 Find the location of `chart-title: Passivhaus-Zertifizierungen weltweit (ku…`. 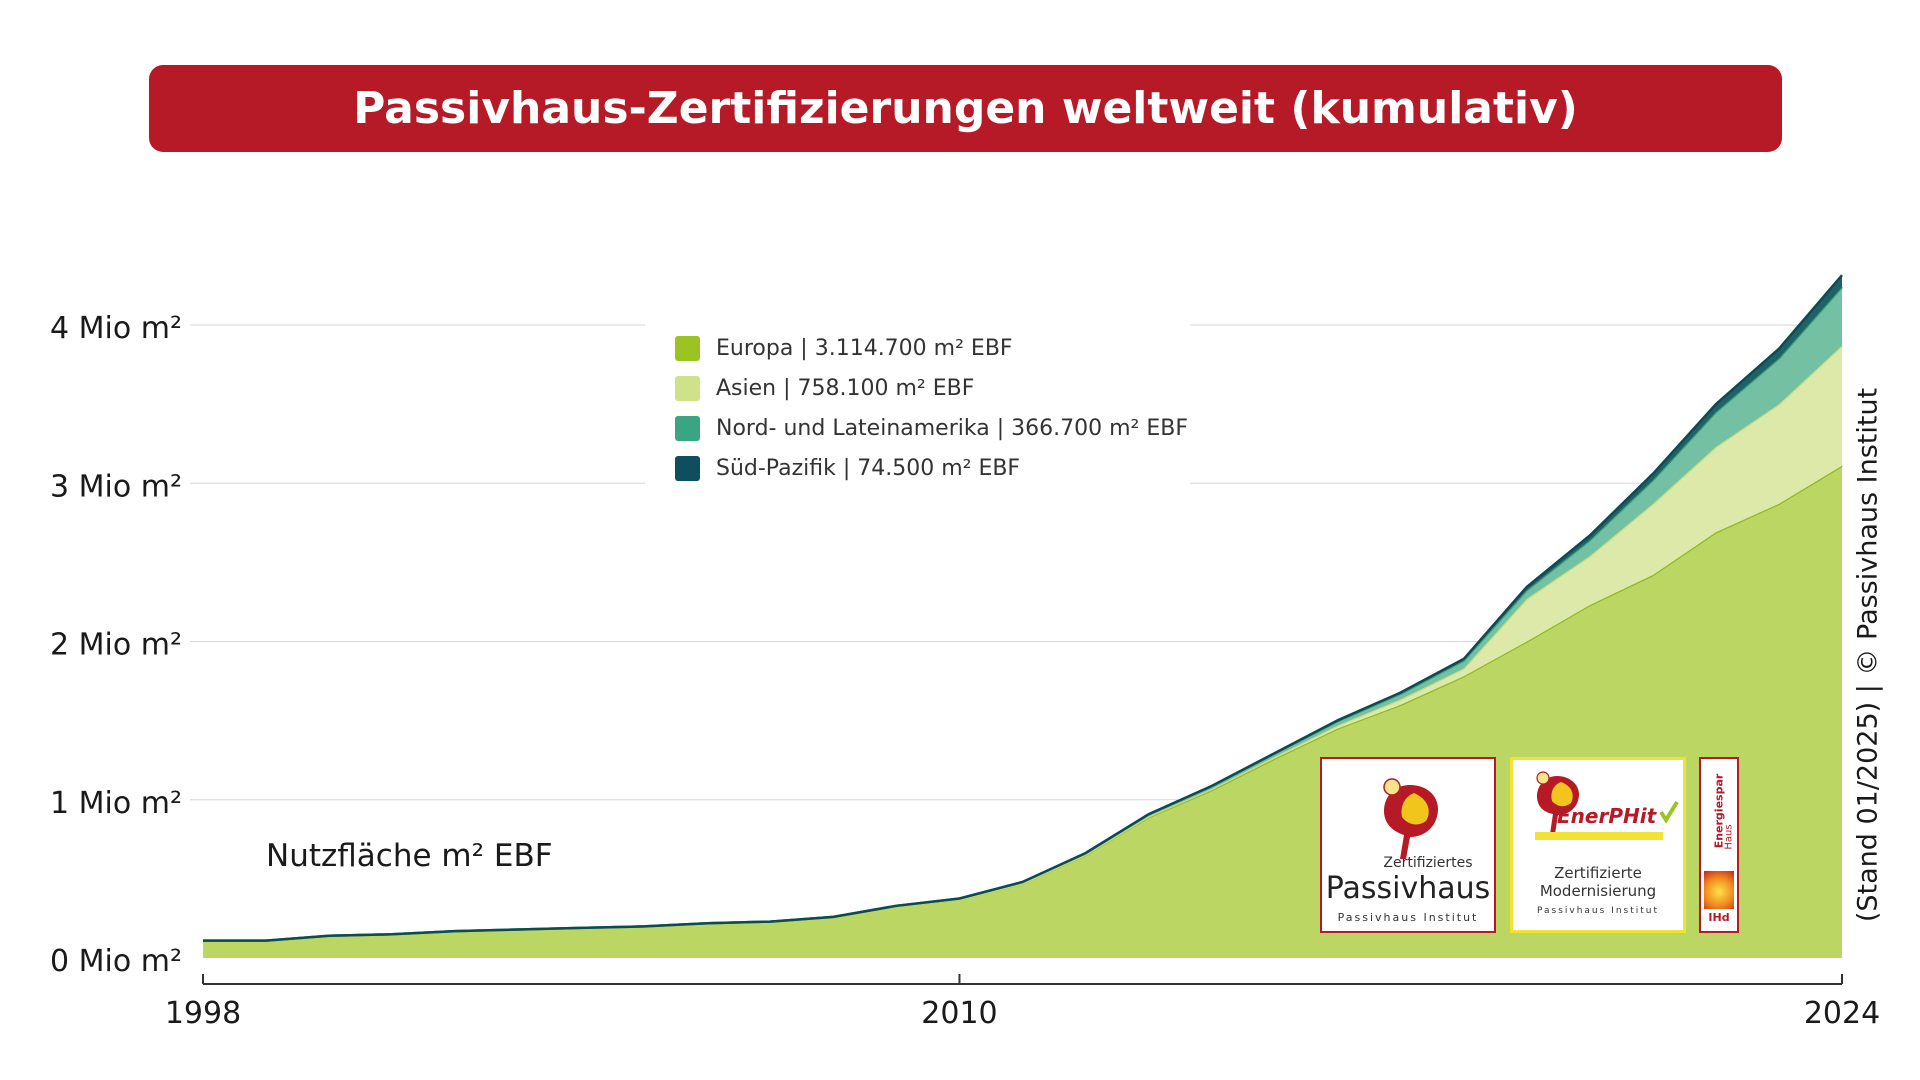

chart-title: Passivhaus-Zertifizierungen weltweit (ku… is located at coordinates (965, 108).